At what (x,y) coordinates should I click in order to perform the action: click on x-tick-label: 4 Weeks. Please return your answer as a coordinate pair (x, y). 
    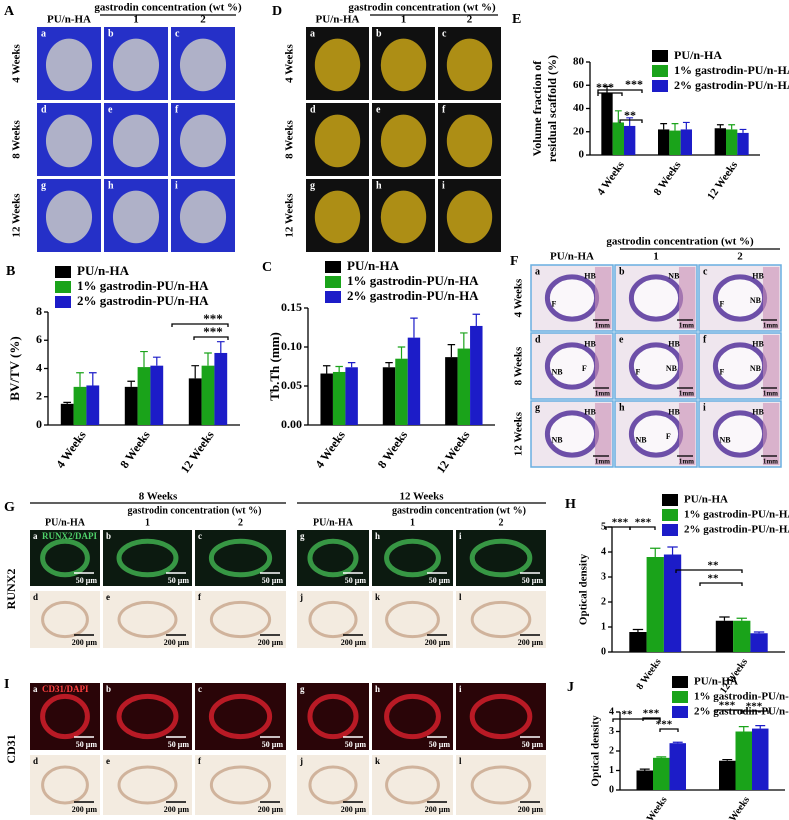
    Looking at the image, I should click on (611, 178).